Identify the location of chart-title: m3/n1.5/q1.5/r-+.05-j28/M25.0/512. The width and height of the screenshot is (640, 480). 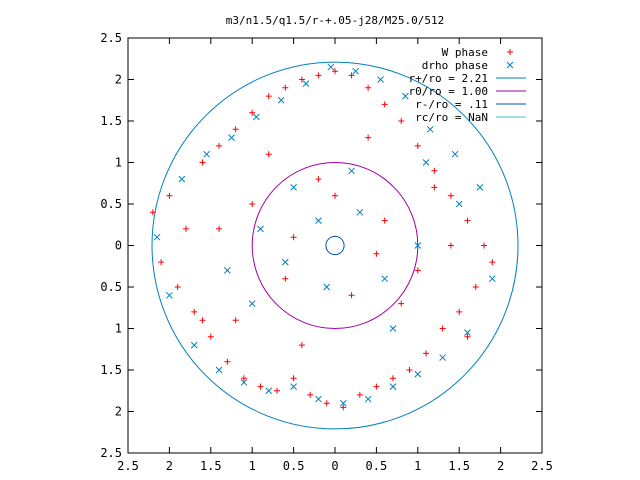
(335, 20).